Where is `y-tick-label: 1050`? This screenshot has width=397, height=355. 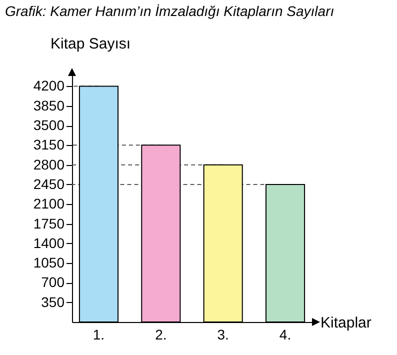
y-tick-label: 1050 is located at coordinates (49, 262).